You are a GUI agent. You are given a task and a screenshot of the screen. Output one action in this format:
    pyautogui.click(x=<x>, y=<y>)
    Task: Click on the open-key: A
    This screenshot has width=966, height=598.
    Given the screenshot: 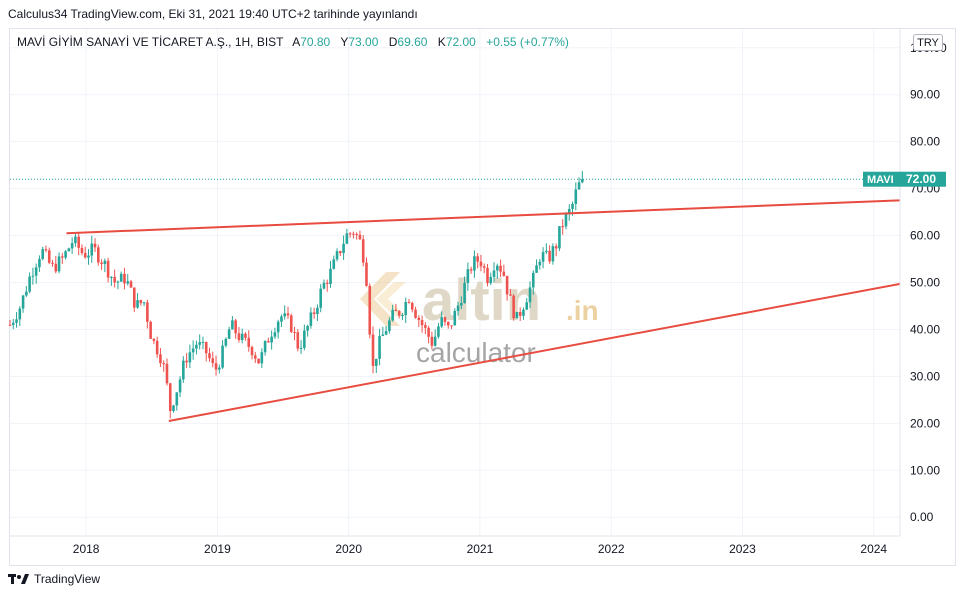 What is the action you would take?
    pyautogui.click(x=296, y=42)
    